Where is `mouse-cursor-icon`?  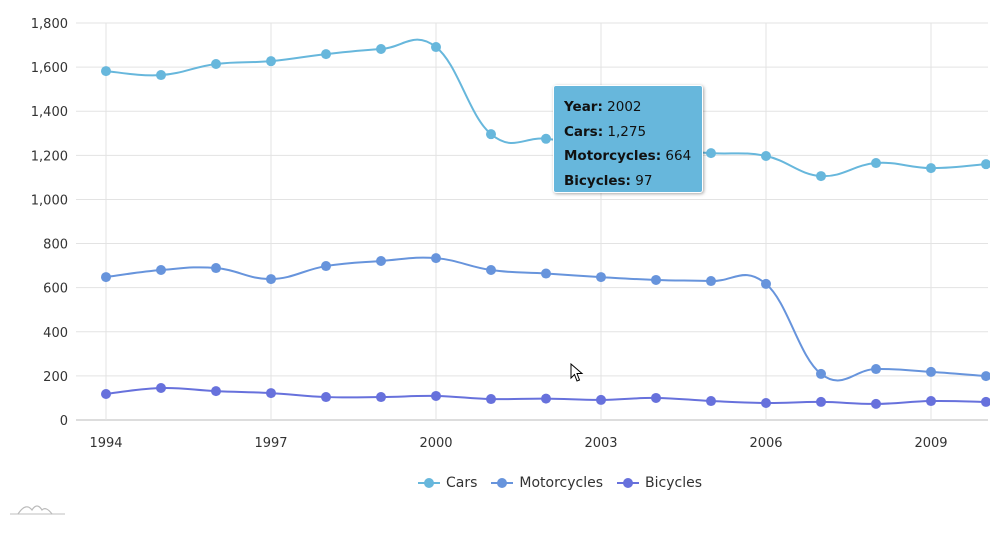 mouse-cursor-icon is located at coordinates (577, 372).